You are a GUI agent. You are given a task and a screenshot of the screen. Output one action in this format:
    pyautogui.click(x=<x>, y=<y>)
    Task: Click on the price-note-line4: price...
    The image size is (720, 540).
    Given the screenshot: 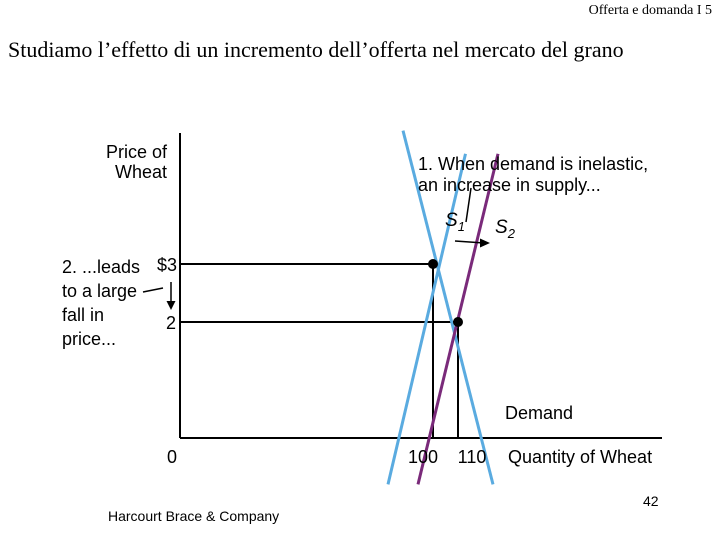 What is the action you would take?
    pyautogui.click(x=89, y=339)
    